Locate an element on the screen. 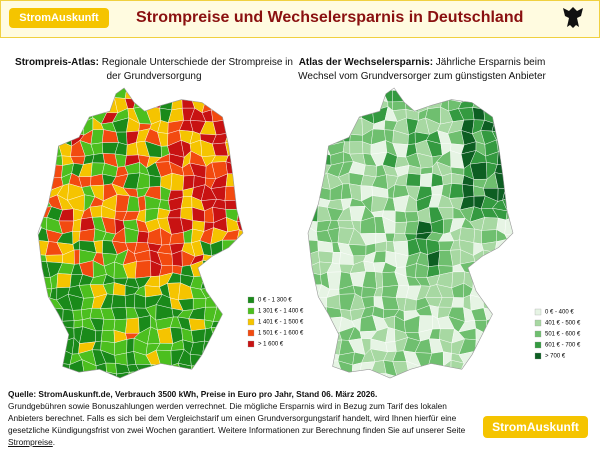 The image size is (600, 451). legend-label: > 1 600 € is located at coordinates (271, 345).